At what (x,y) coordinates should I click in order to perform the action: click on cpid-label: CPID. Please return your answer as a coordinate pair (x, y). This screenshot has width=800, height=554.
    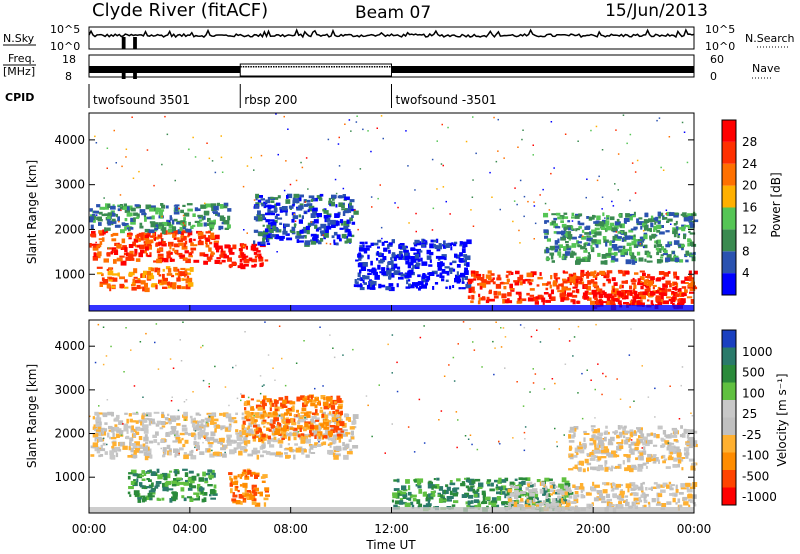
    Looking at the image, I should click on (19, 97).